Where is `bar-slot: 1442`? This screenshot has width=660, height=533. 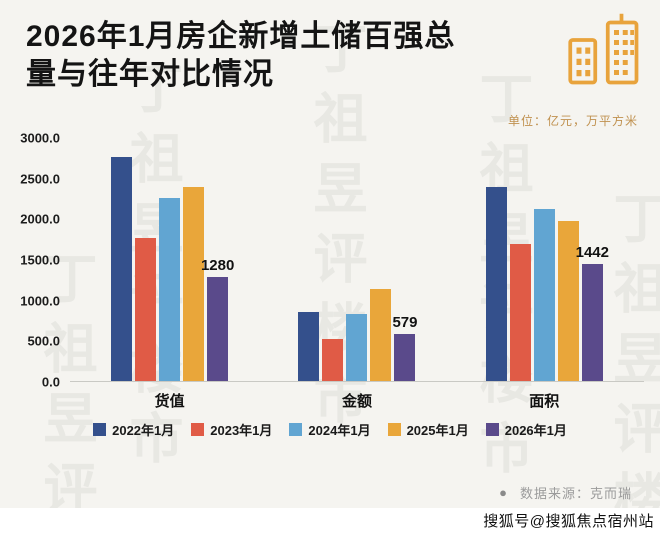
bar-slot: 1442 is located at coordinates (592, 259).